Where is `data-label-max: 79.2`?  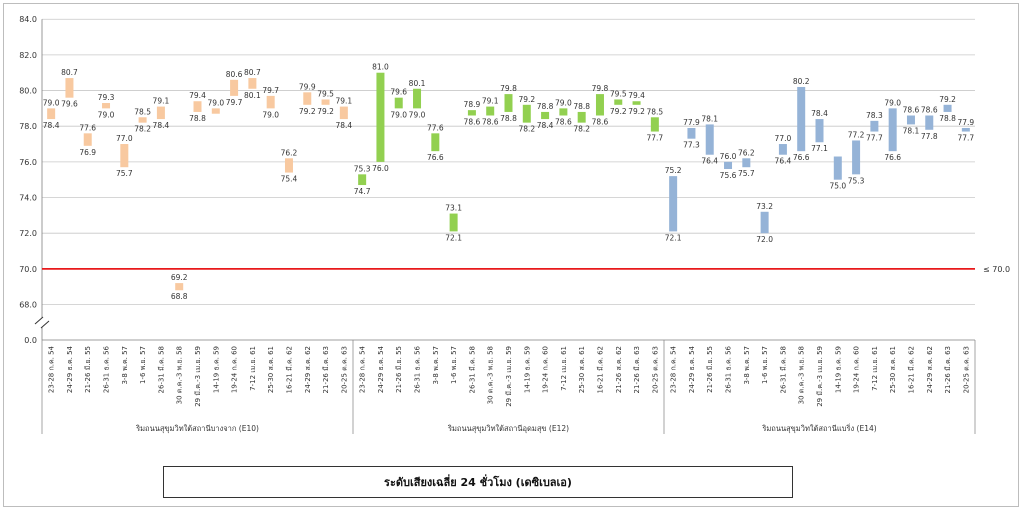
data-label-max: 79.2 is located at coordinates (526, 99).